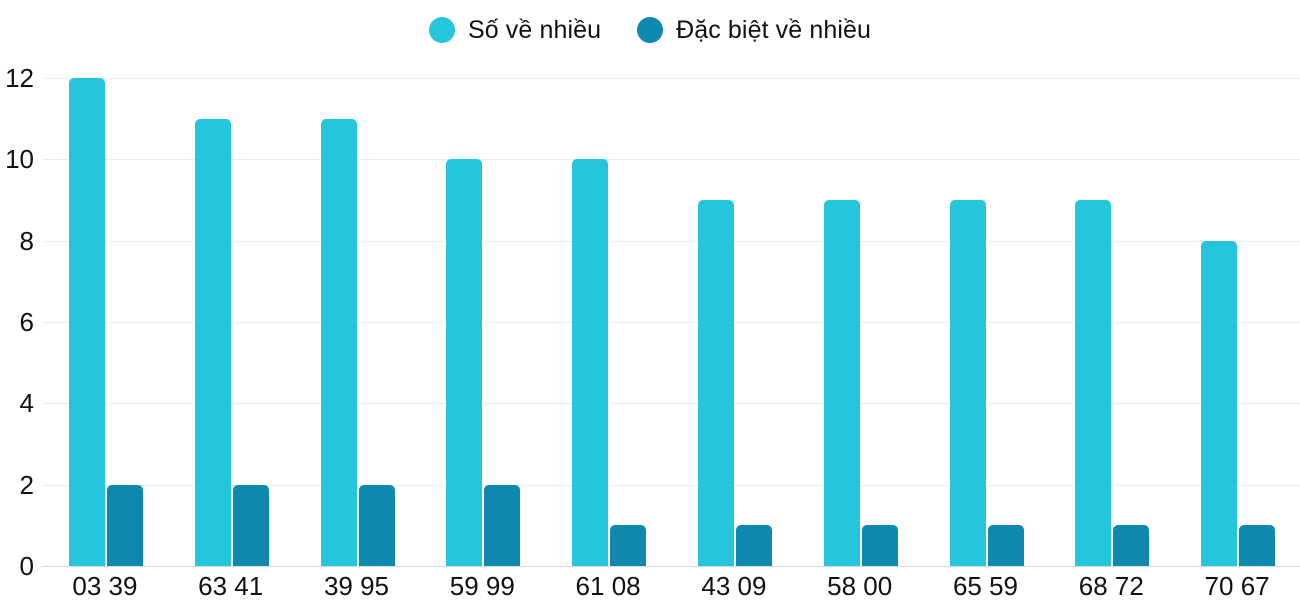 This screenshot has width=1300, height=601. I want to click on x-tick-label: 43 09, so click(734, 586).